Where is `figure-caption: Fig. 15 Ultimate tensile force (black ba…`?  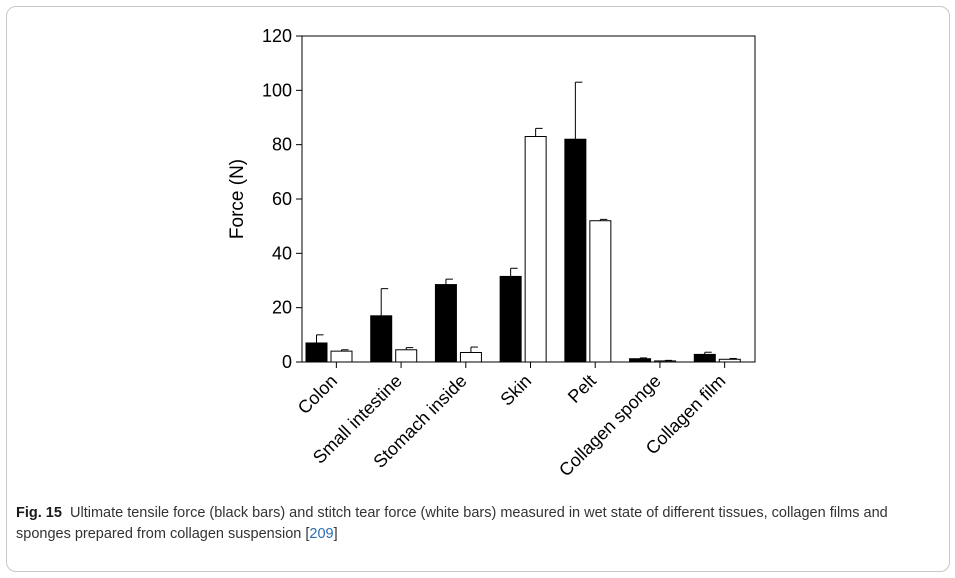 figure-caption: Fig. 15 Ultimate tensile force (black ba… is located at coordinates (481, 524).